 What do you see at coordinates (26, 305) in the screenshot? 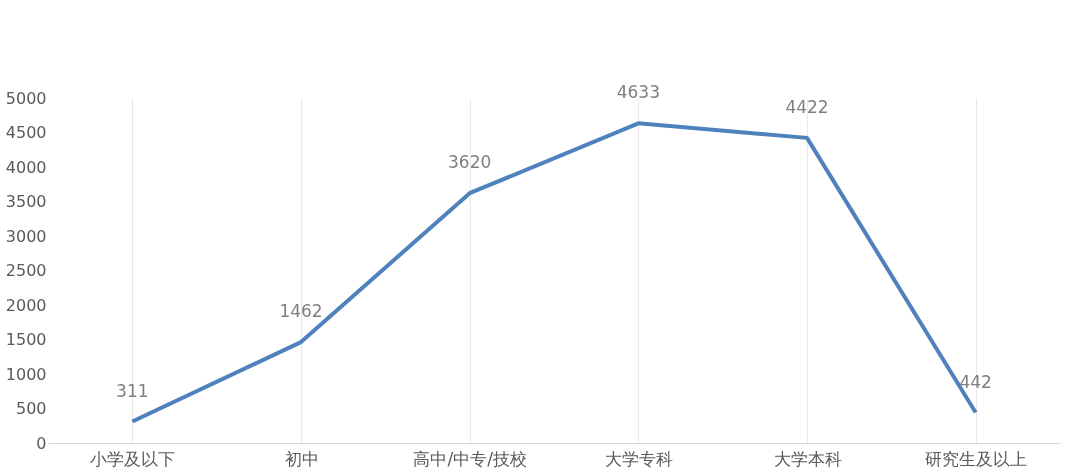
I see `y-tick-label: 2000` at bounding box center [26, 305].